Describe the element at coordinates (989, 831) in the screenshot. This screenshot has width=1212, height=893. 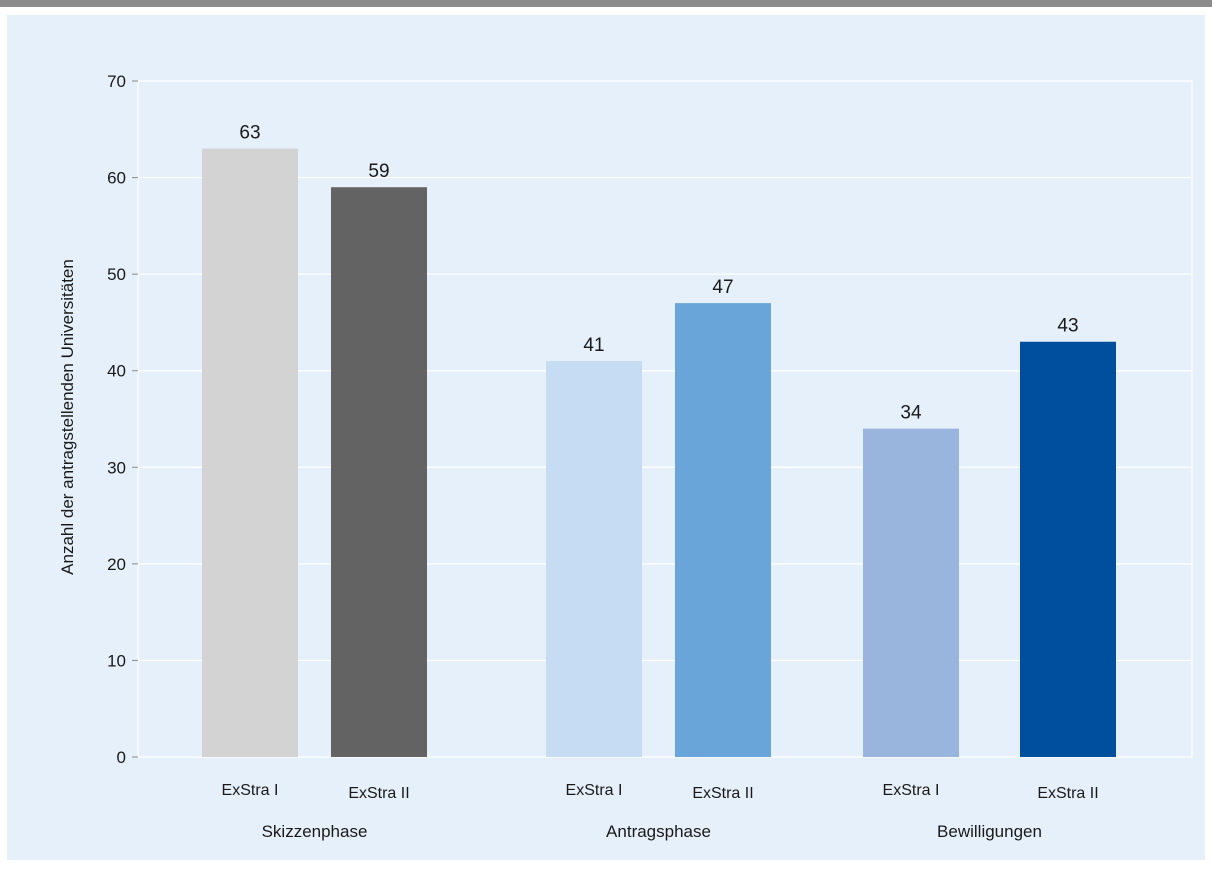
I see `group-label: Bewilligungen` at that location.